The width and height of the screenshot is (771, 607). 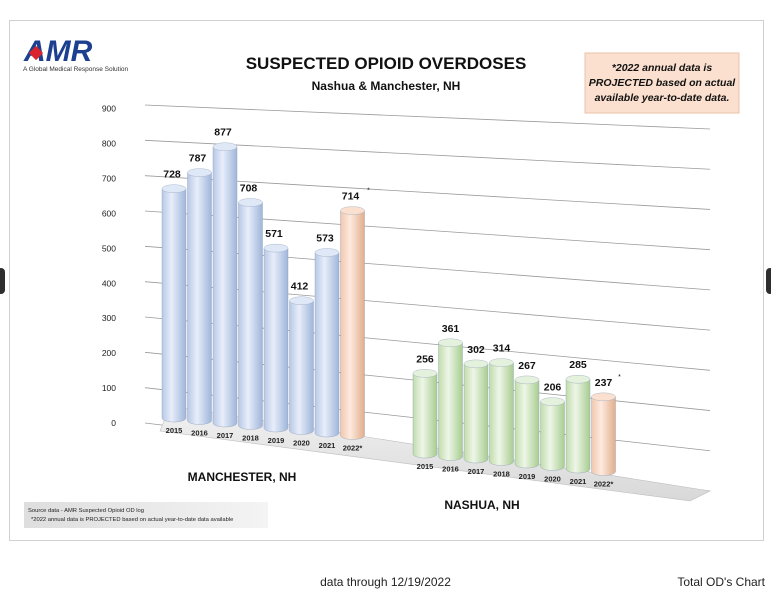 I want to click on y-tick-label: 200, so click(x=109, y=353).